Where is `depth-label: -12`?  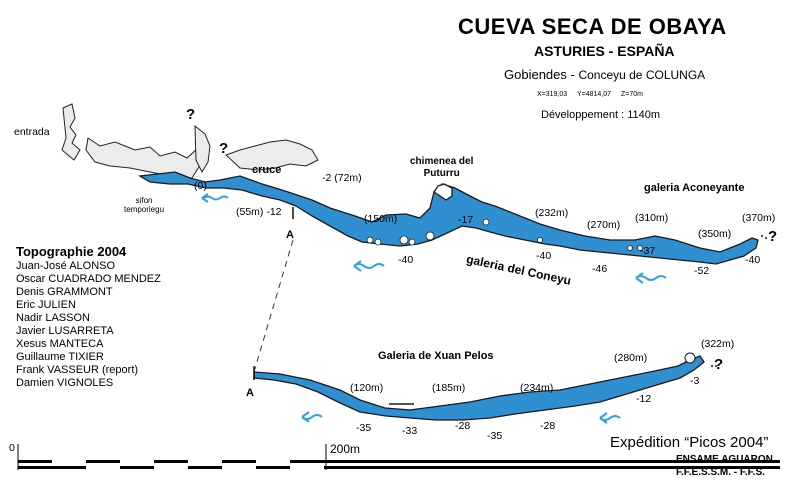
depth-label: -12 is located at coordinates (644, 399).